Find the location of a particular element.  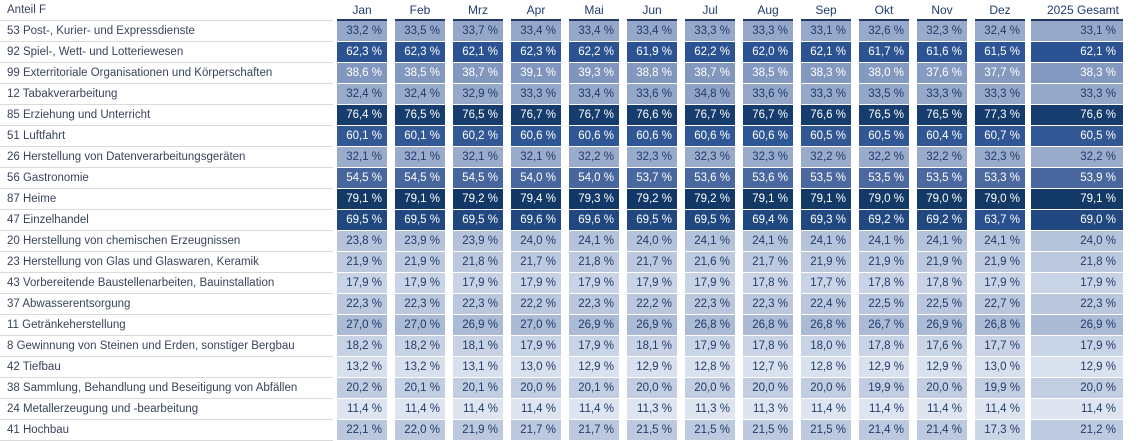

value-cell: 20,2 % is located at coordinates (362, 388).